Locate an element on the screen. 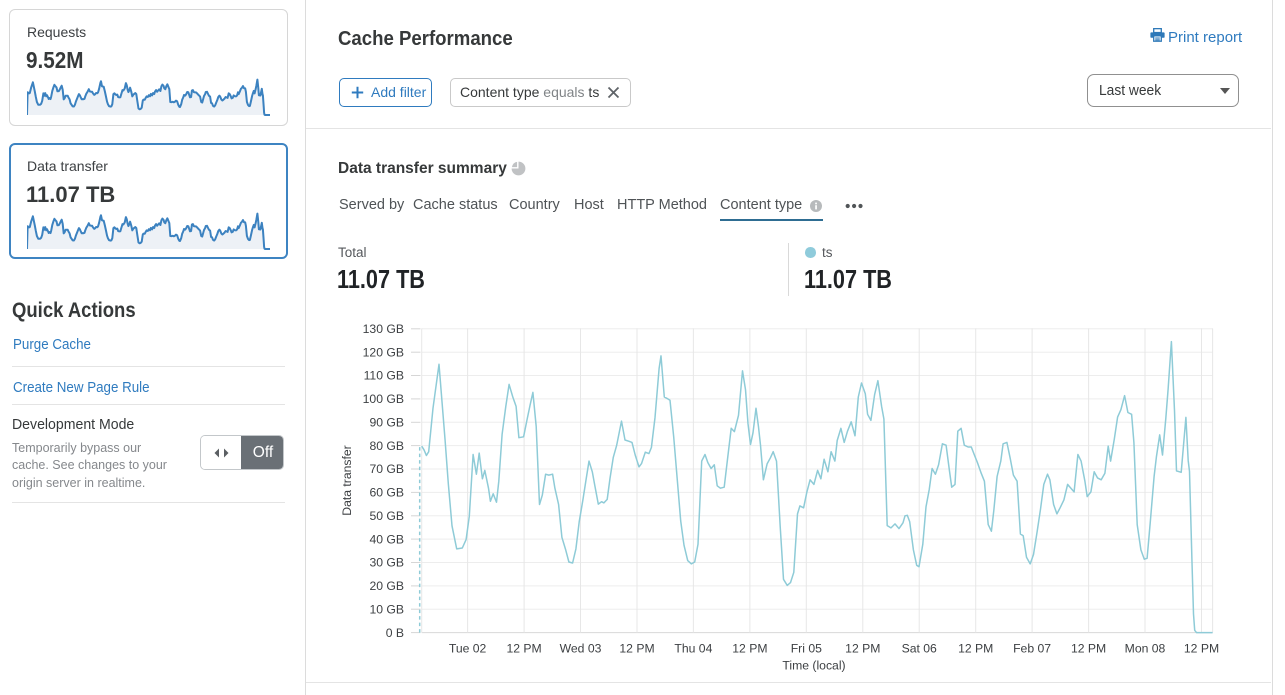  svg-text: Thu 04 is located at coordinates (693, 649).